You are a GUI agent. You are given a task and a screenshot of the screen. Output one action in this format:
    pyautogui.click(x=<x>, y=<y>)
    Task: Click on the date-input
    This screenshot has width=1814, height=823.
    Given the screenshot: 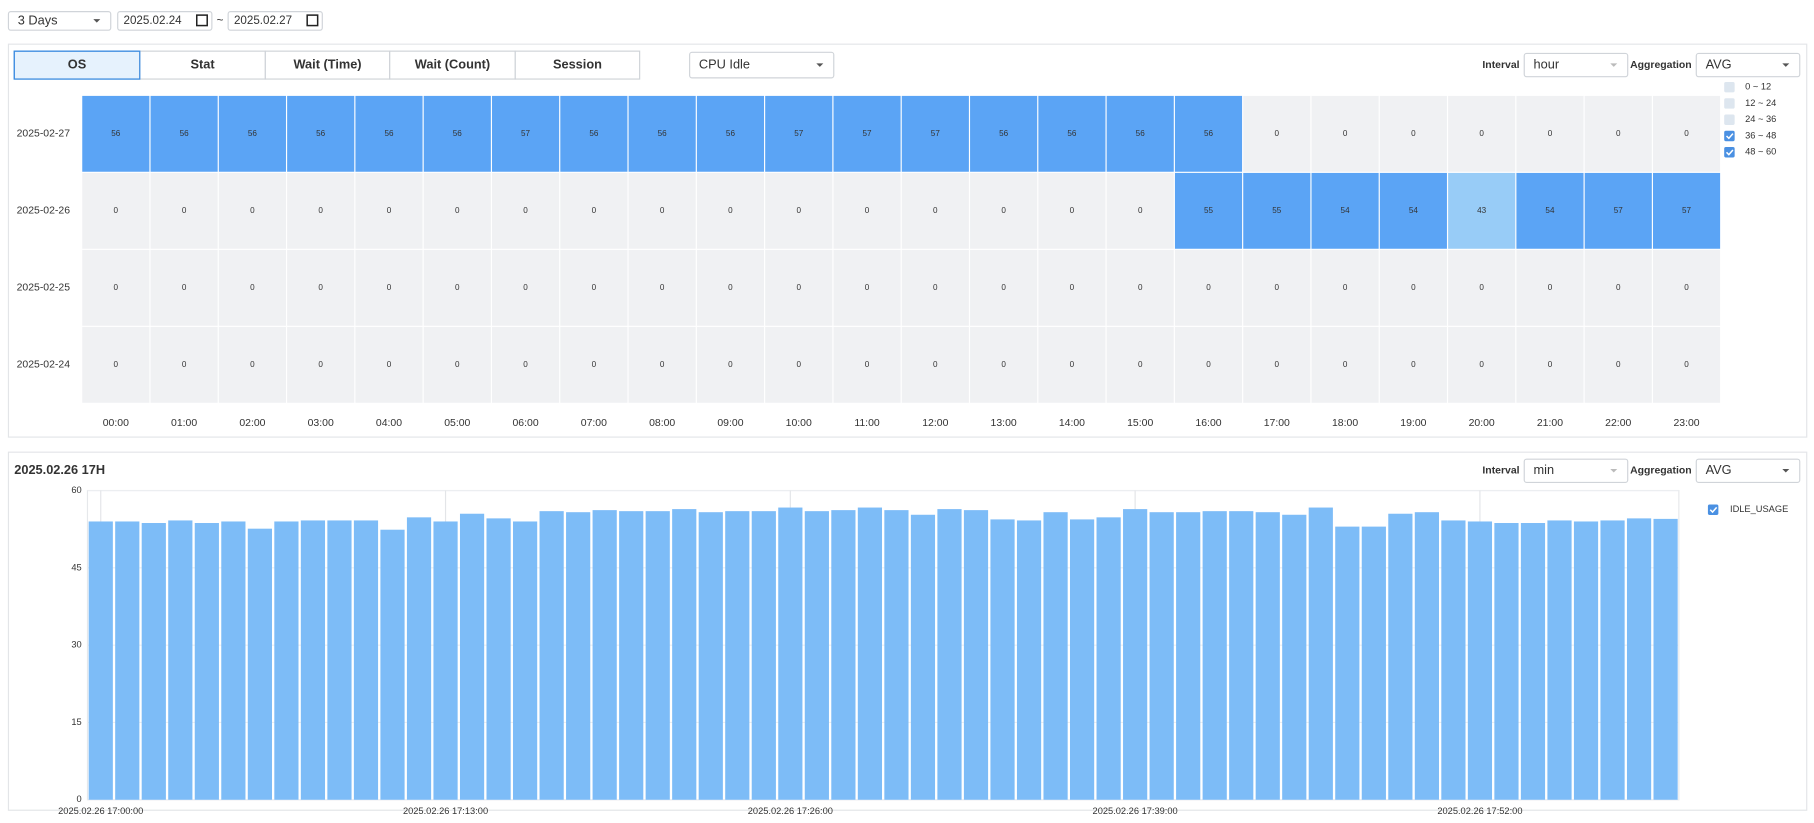 What is the action you would take?
    pyautogui.click(x=275, y=21)
    